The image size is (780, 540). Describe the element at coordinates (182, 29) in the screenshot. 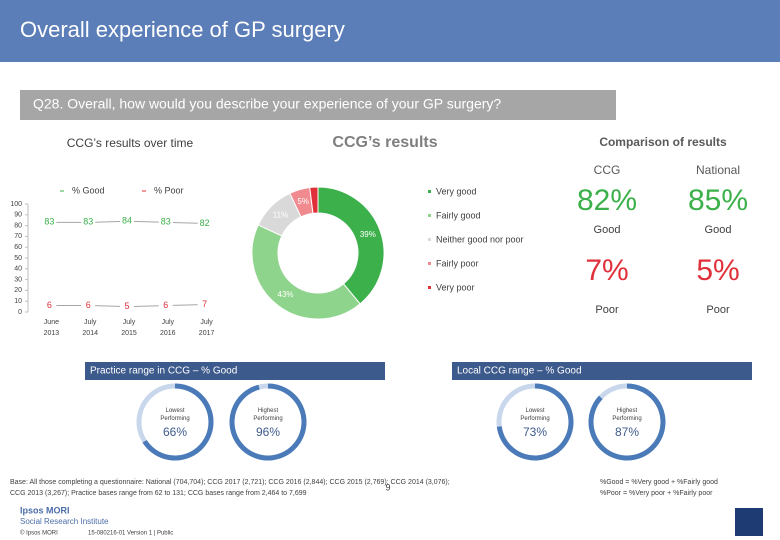

I see `title: Overall experience of GP surgery` at that location.